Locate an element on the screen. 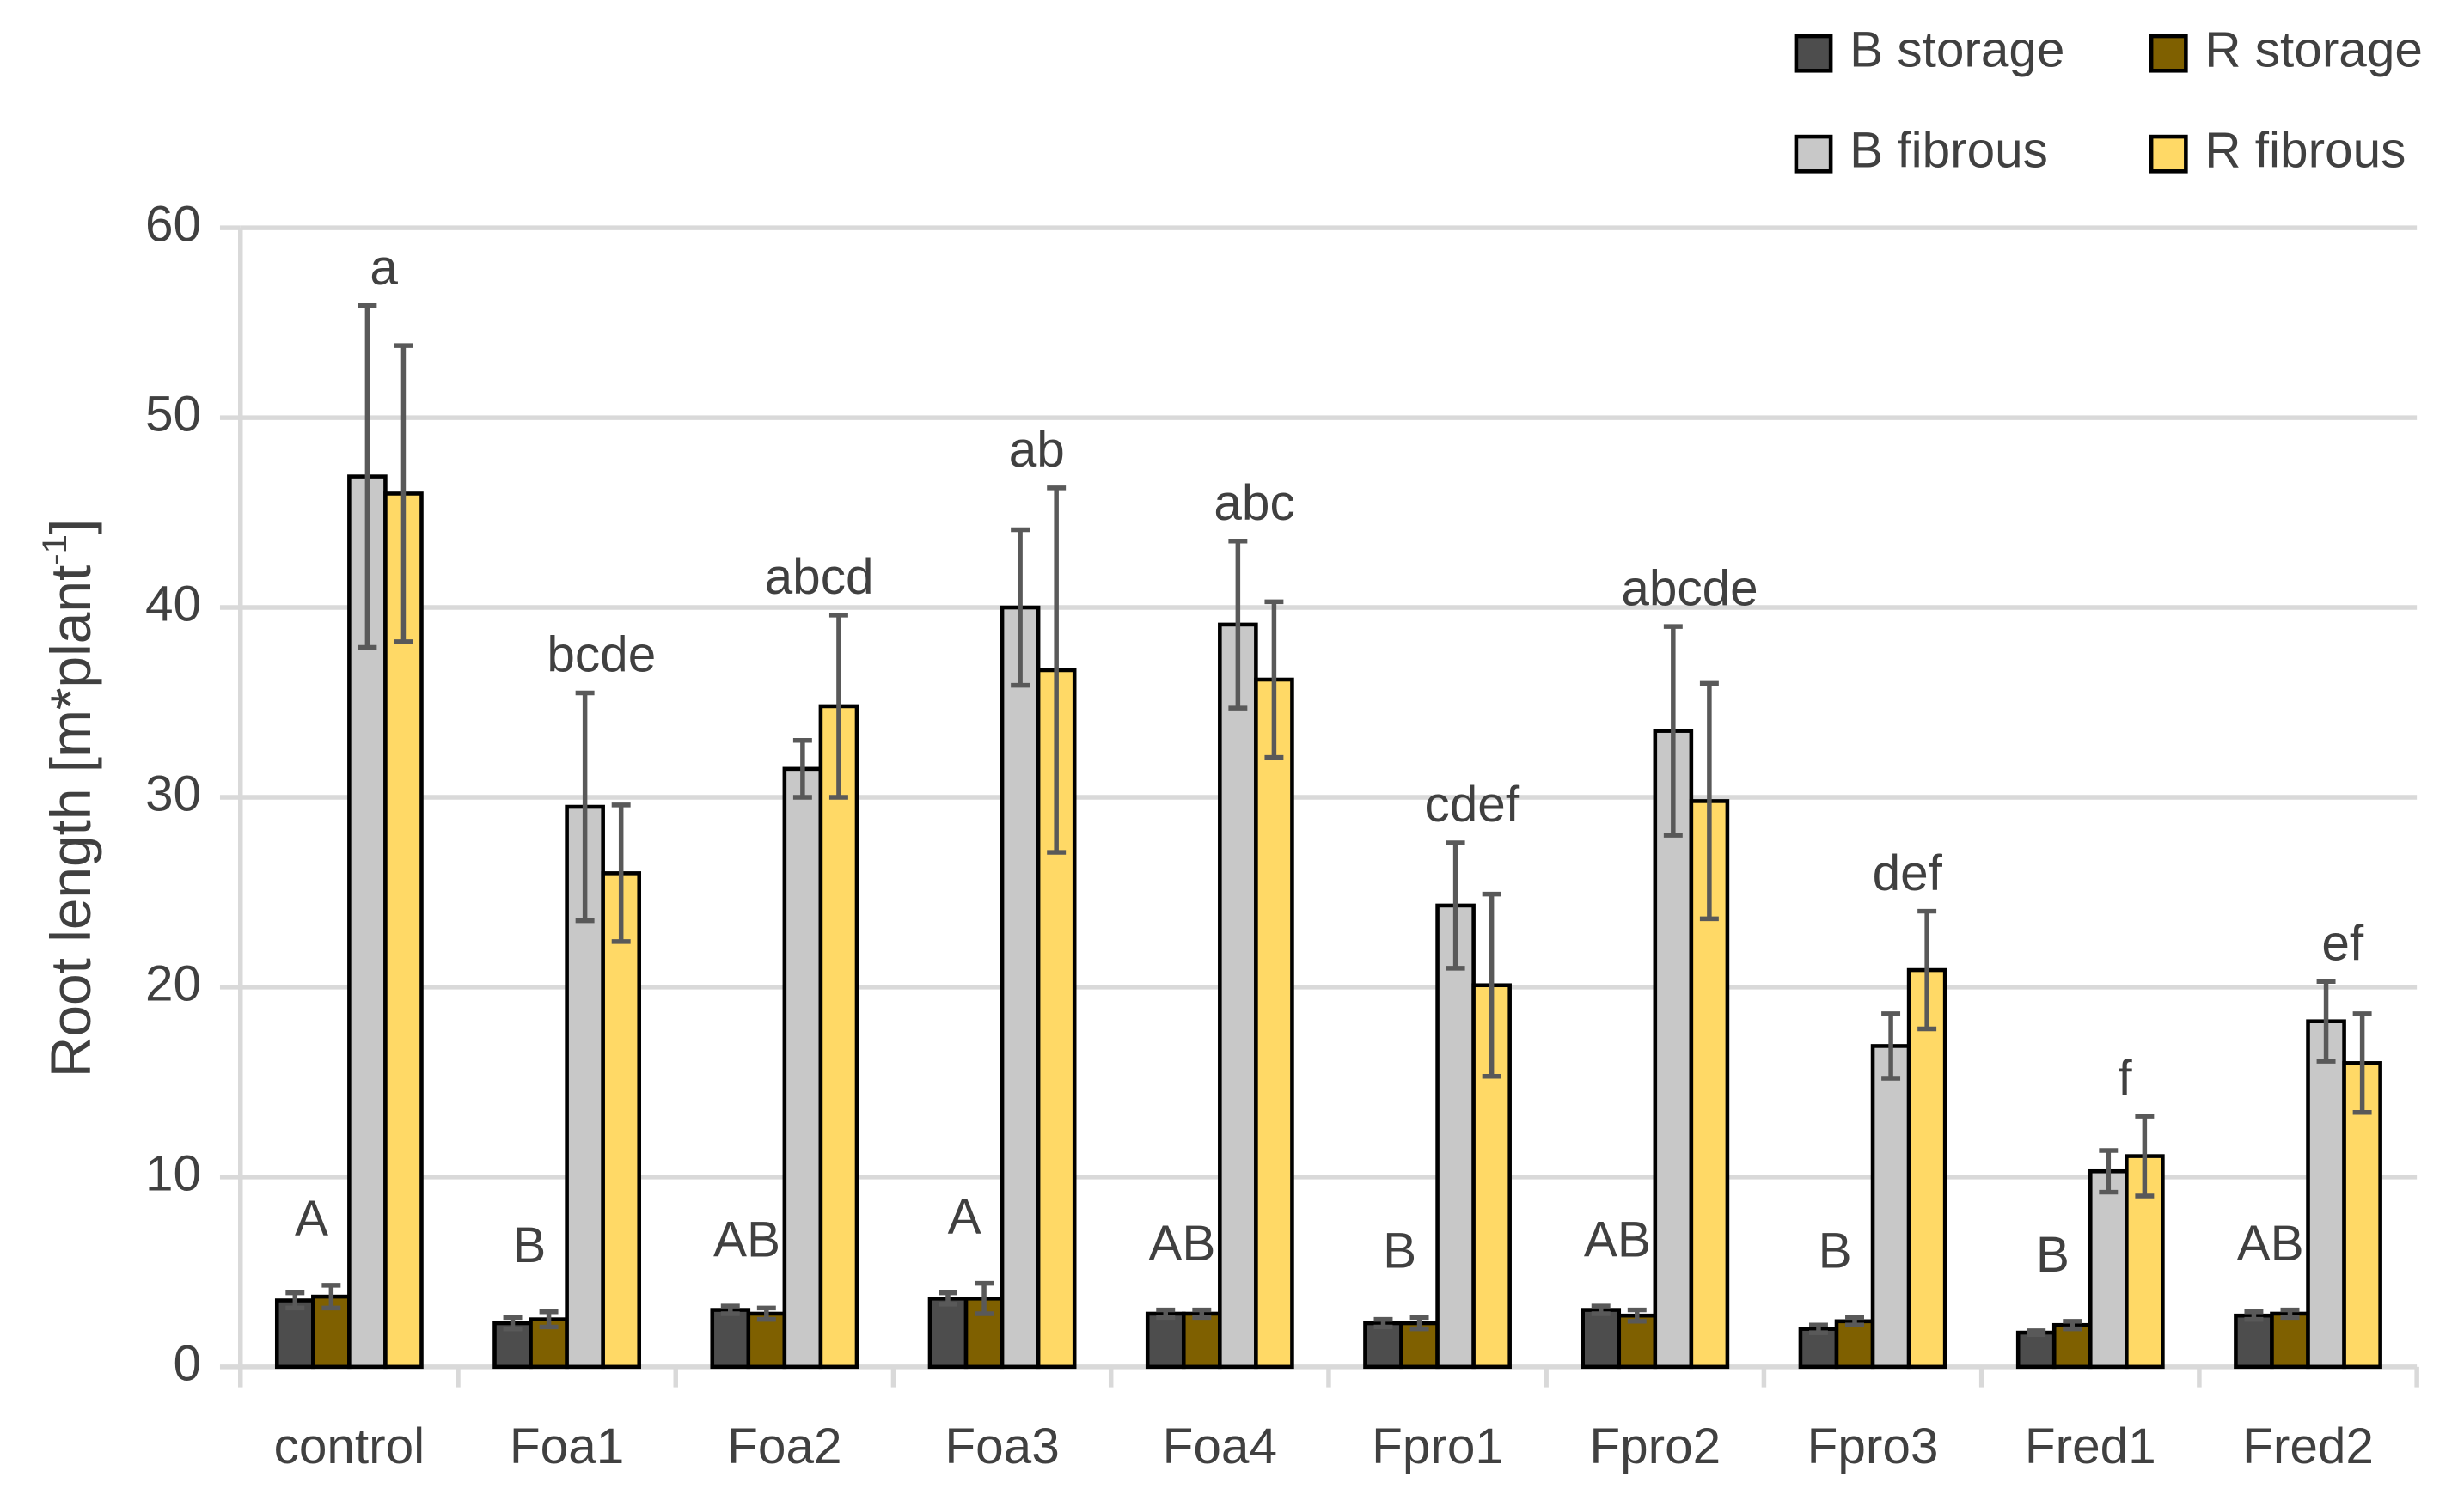 The height and width of the screenshot is (1501, 2464). y-tick-label: 10 is located at coordinates (173, 1173).